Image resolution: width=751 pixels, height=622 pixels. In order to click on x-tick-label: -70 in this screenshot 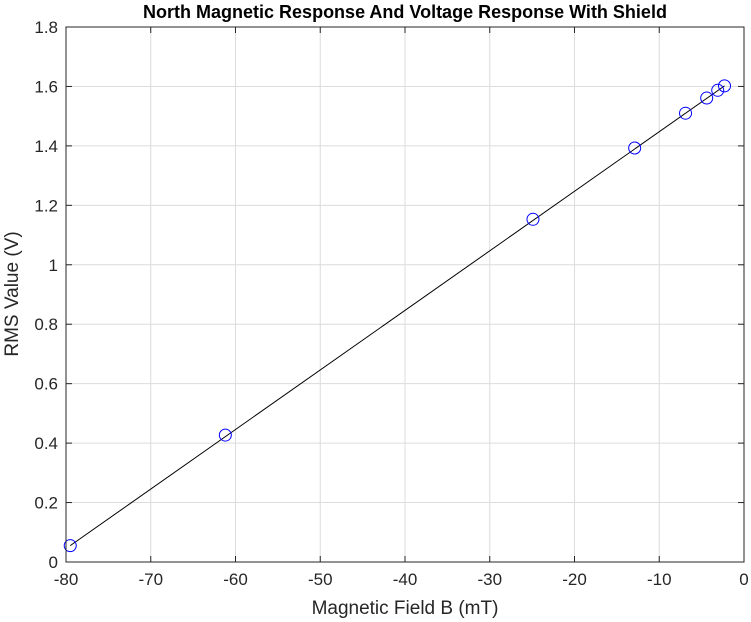, I will do `click(150, 579)`.